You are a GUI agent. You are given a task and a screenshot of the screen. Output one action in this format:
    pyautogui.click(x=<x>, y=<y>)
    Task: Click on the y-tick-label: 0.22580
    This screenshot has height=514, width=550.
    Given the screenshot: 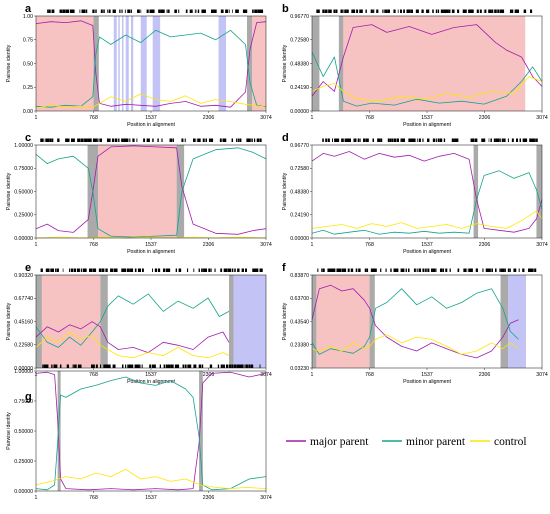 What is the action you would take?
    pyautogui.click(x=23, y=346)
    